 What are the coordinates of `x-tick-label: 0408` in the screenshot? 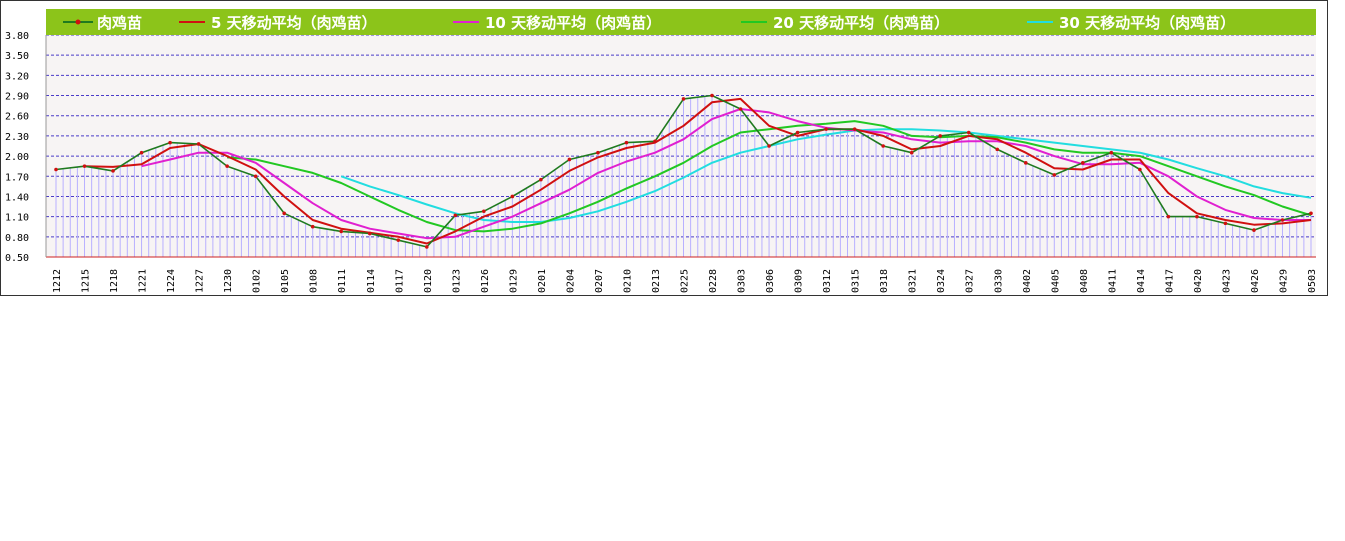 It's located at (1084, 281).